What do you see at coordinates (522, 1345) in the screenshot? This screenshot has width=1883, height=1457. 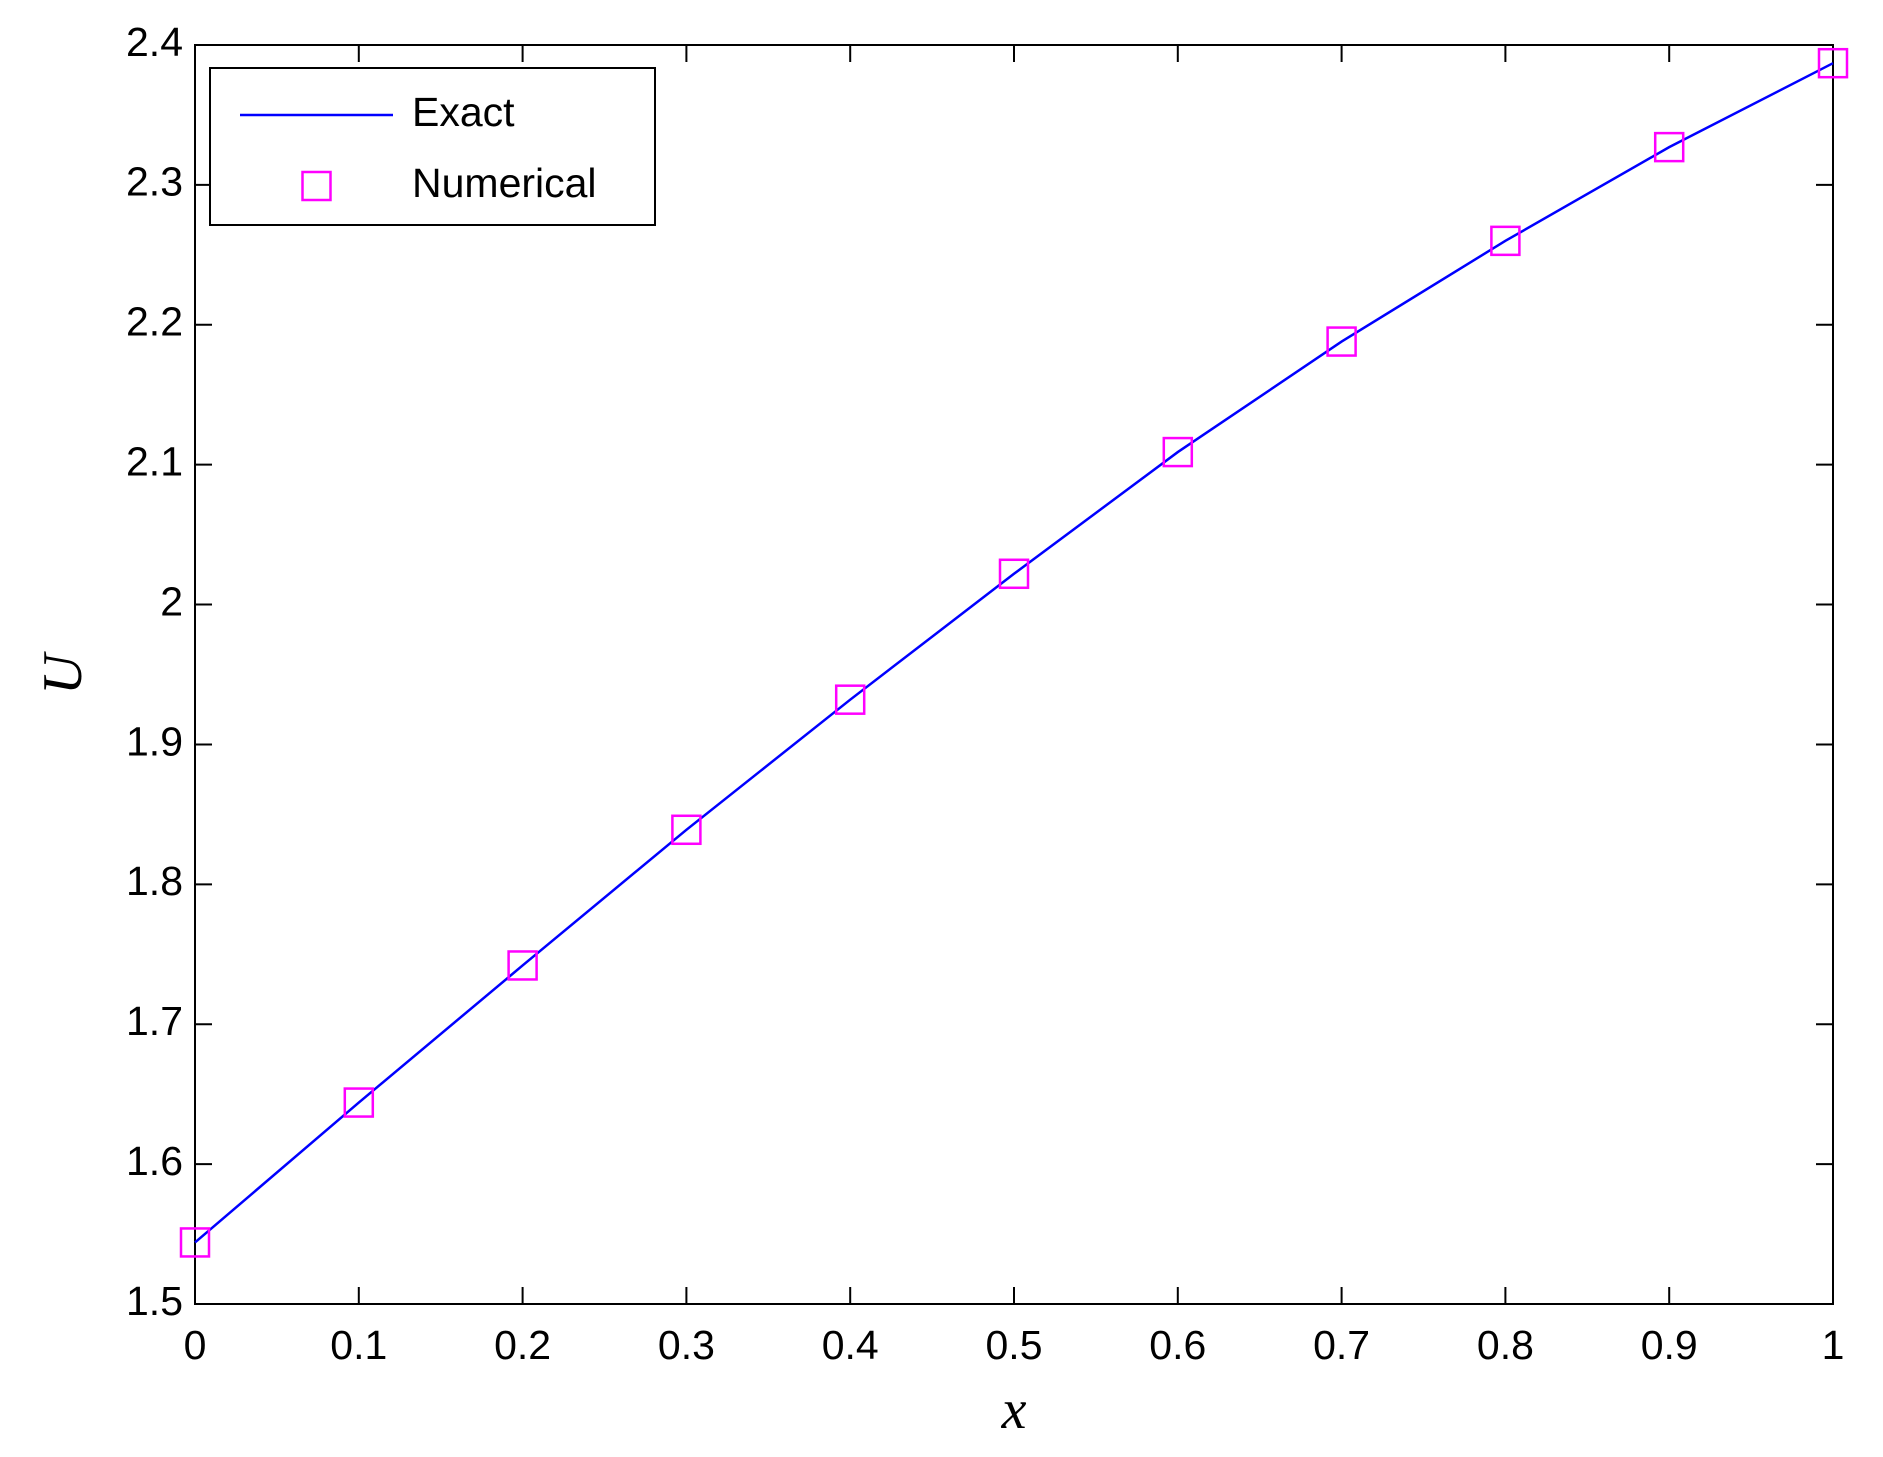 I see `x-tick-label: 0.2` at bounding box center [522, 1345].